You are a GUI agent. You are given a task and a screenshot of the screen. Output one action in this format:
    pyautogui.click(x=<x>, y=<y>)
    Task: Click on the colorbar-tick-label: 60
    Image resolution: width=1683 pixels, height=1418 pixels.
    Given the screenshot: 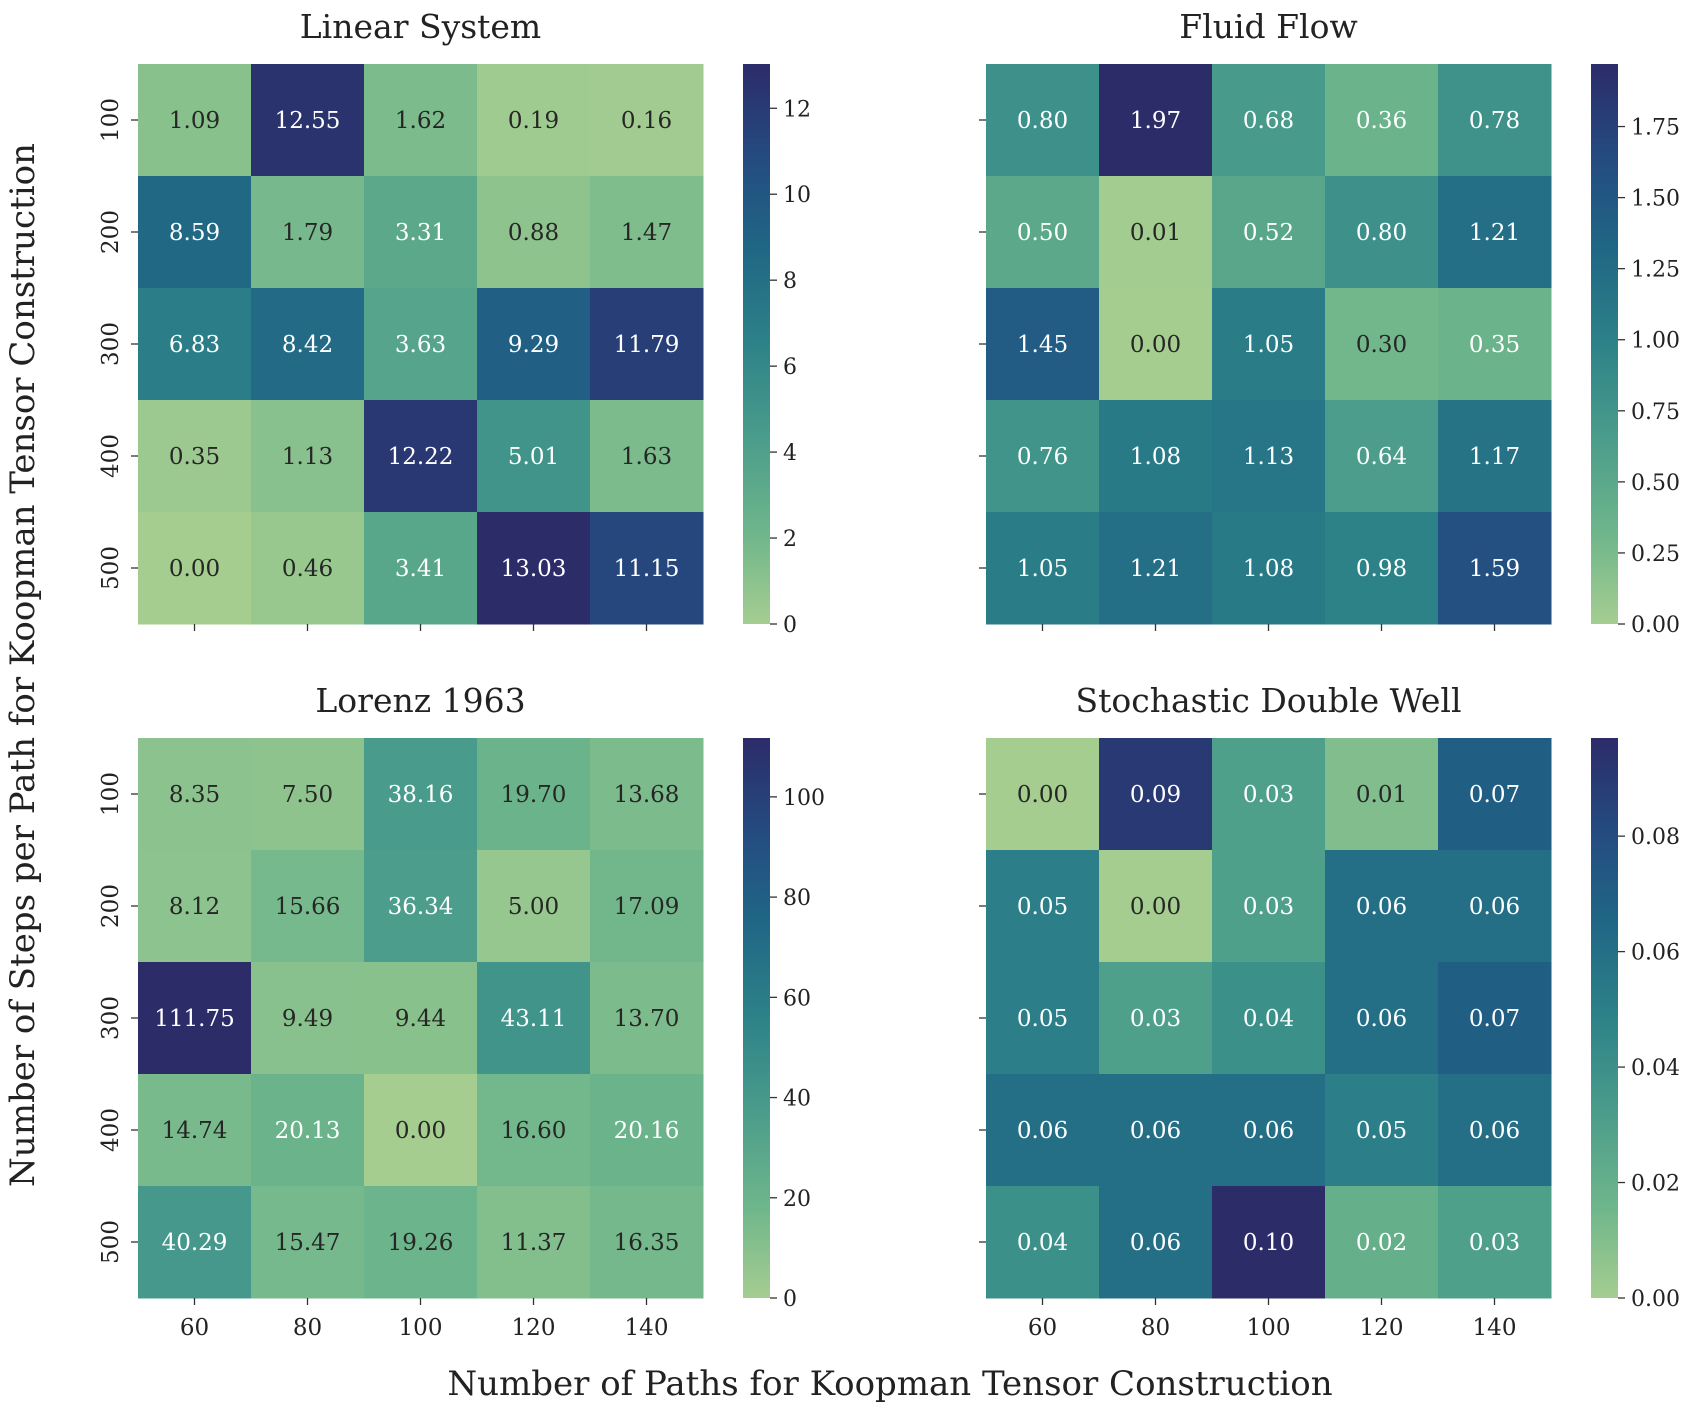 What is the action you would take?
    pyautogui.click(x=797, y=998)
    